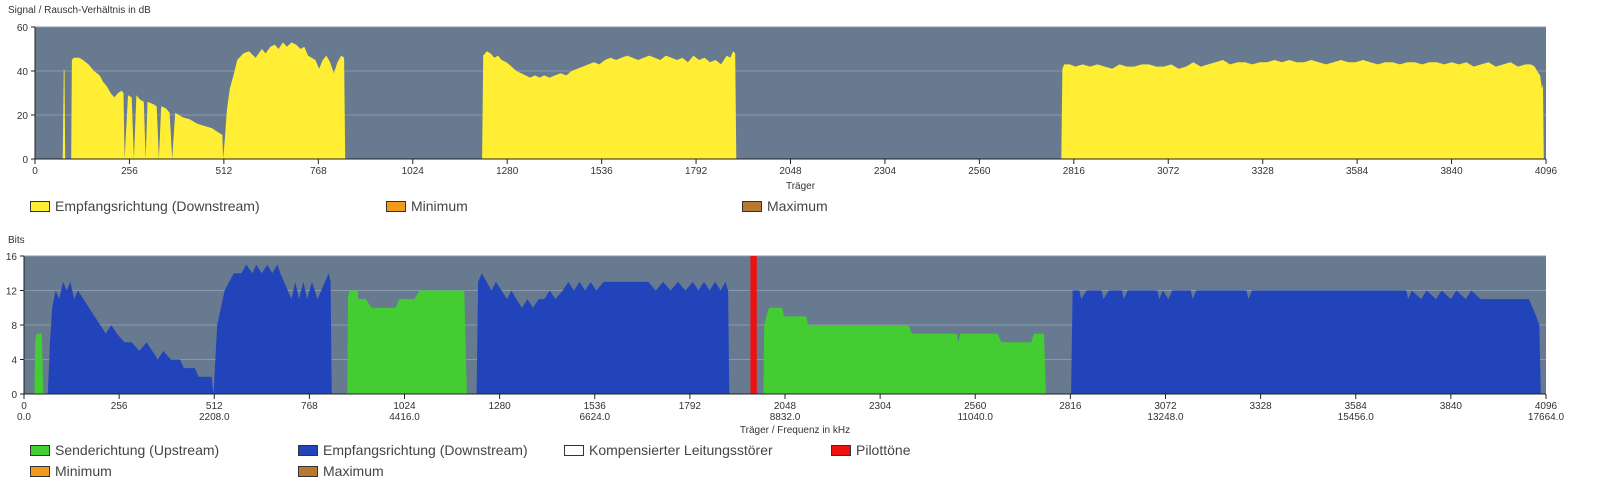 This screenshot has width=1607, height=504. I want to click on legend-label: Kompensierter Leitungsstörer, so click(681, 450).